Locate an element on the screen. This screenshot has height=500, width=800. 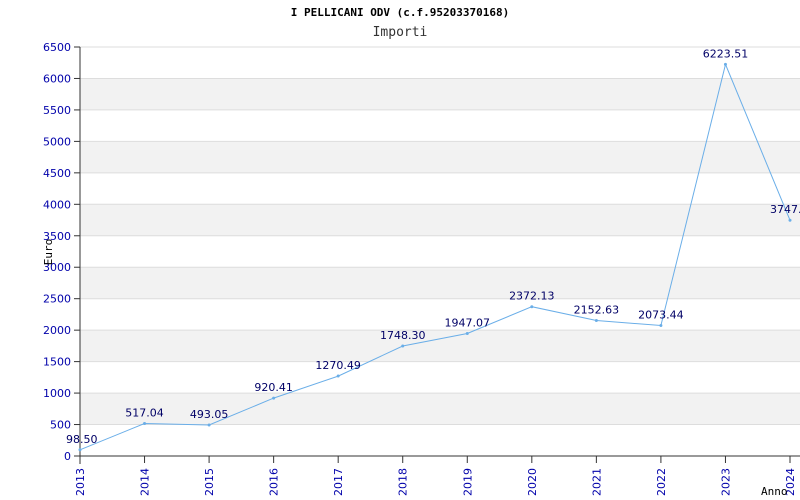
x-tick-label: 2022 is located at coordinates (661, 482).